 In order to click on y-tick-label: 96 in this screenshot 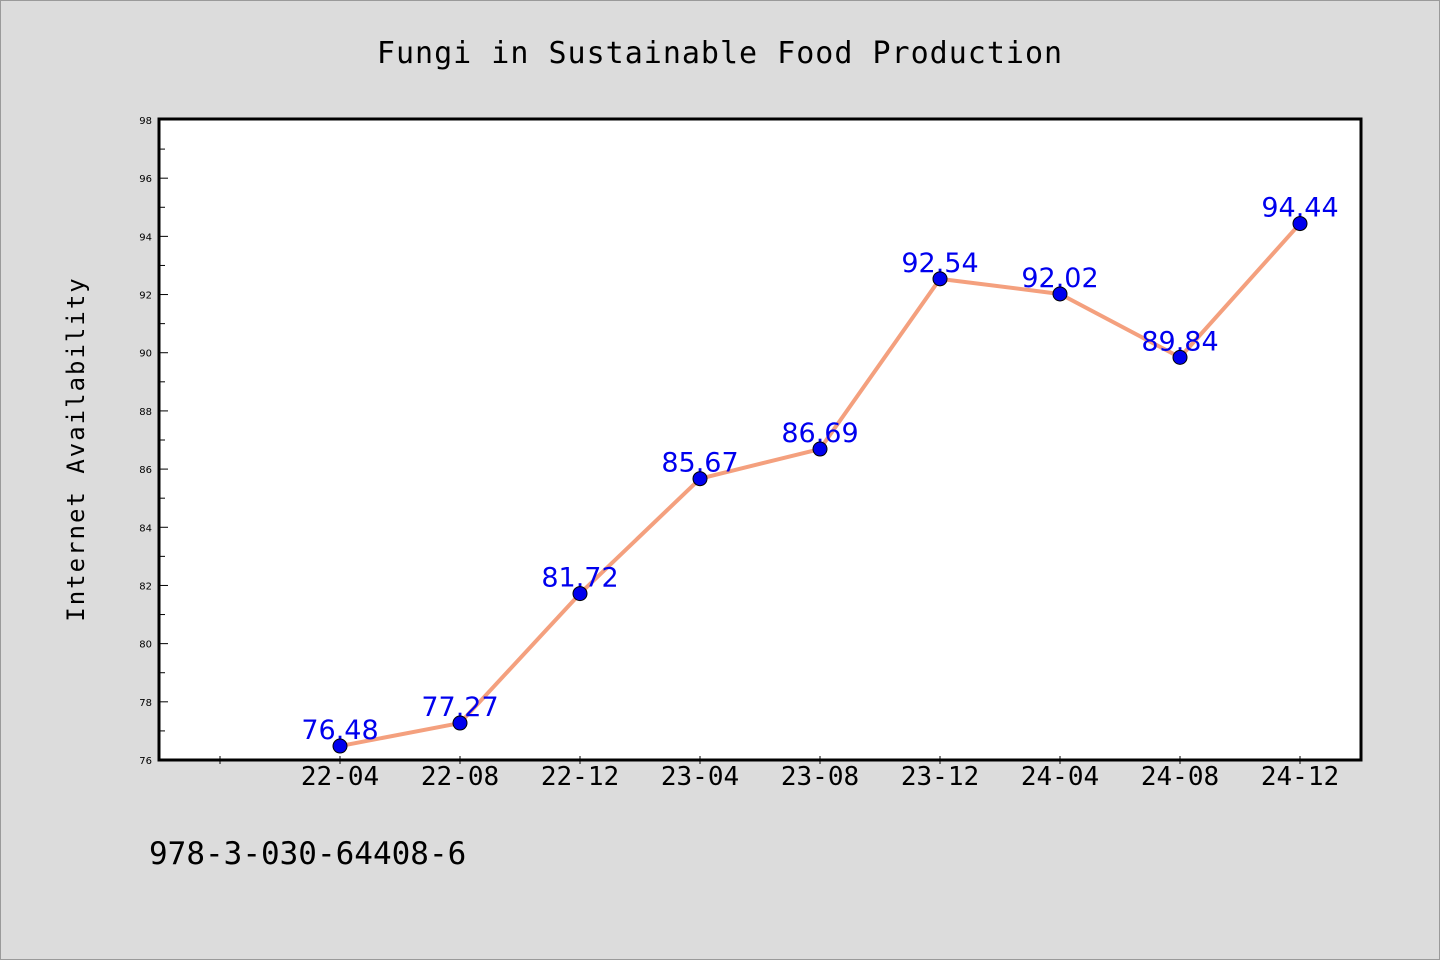, I will do `click(145, 179)`.